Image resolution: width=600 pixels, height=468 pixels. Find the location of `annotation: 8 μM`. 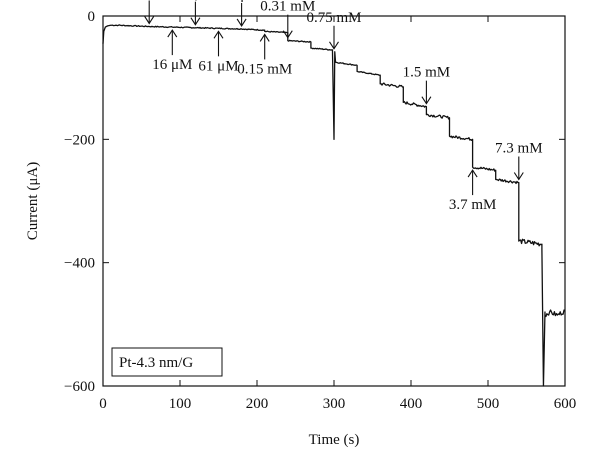

annotation: 8 μM is located at coordinates (149, 12).